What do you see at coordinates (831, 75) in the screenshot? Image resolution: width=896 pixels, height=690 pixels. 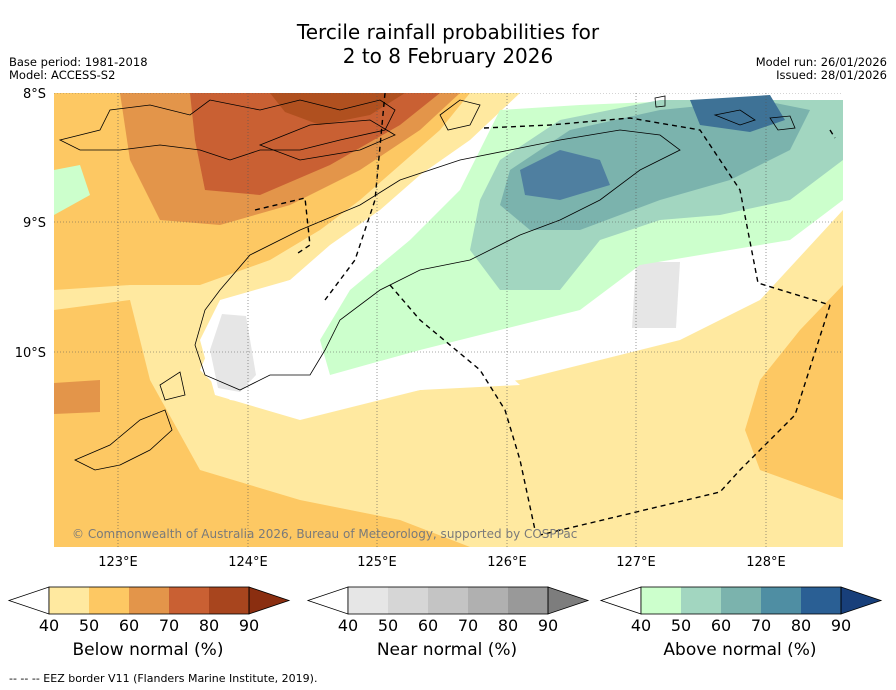 I see `issued-date: Issued: 28/01/2026` at bounding box center [831, 75].